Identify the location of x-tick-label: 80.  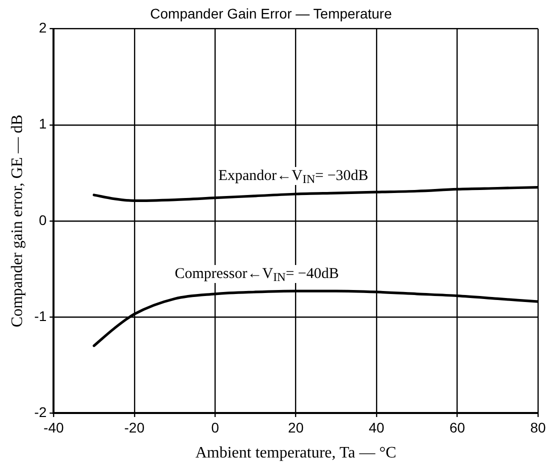
(538, 427).